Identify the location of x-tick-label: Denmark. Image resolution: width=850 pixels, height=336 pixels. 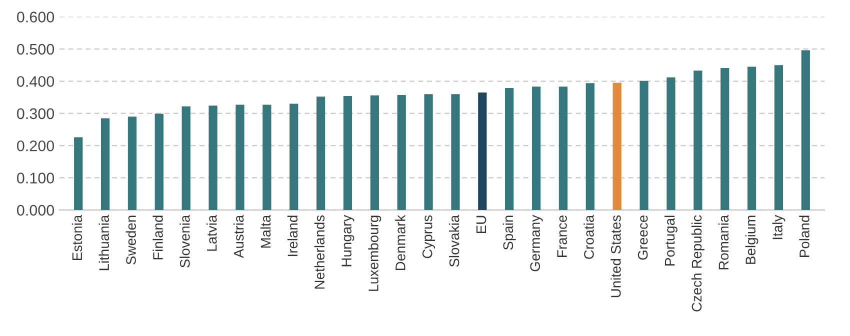
(400, 242).